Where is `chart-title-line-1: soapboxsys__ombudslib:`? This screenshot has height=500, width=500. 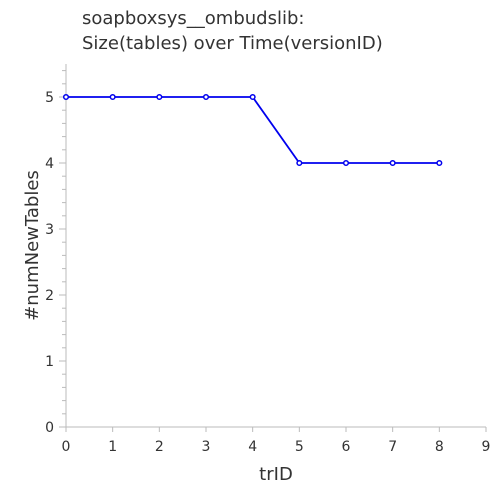 chart-title-line-1: soapboxsys__ombudslib: is located at coordinates (193, 18).